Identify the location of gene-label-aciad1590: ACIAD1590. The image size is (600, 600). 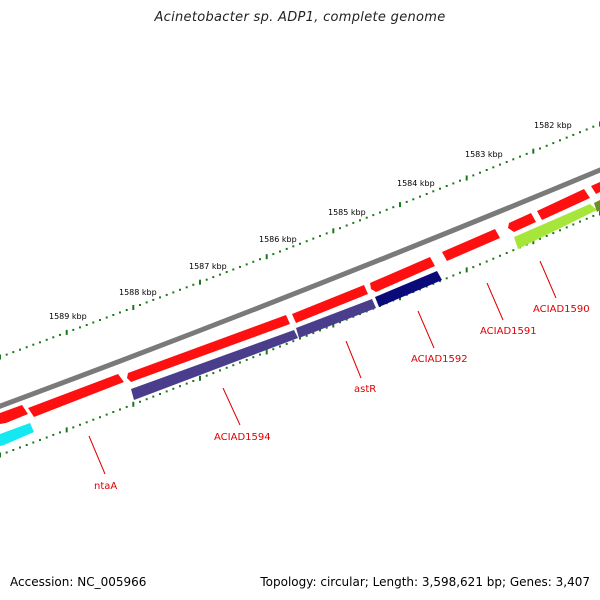
(561, 309).